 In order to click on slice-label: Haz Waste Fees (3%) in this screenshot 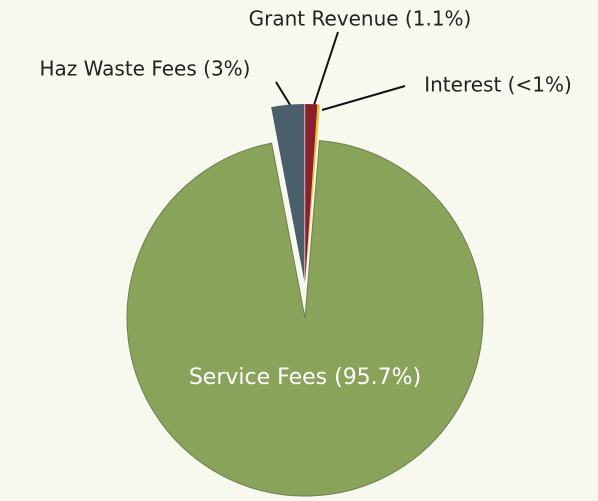, I will do `click(145, 69)`.